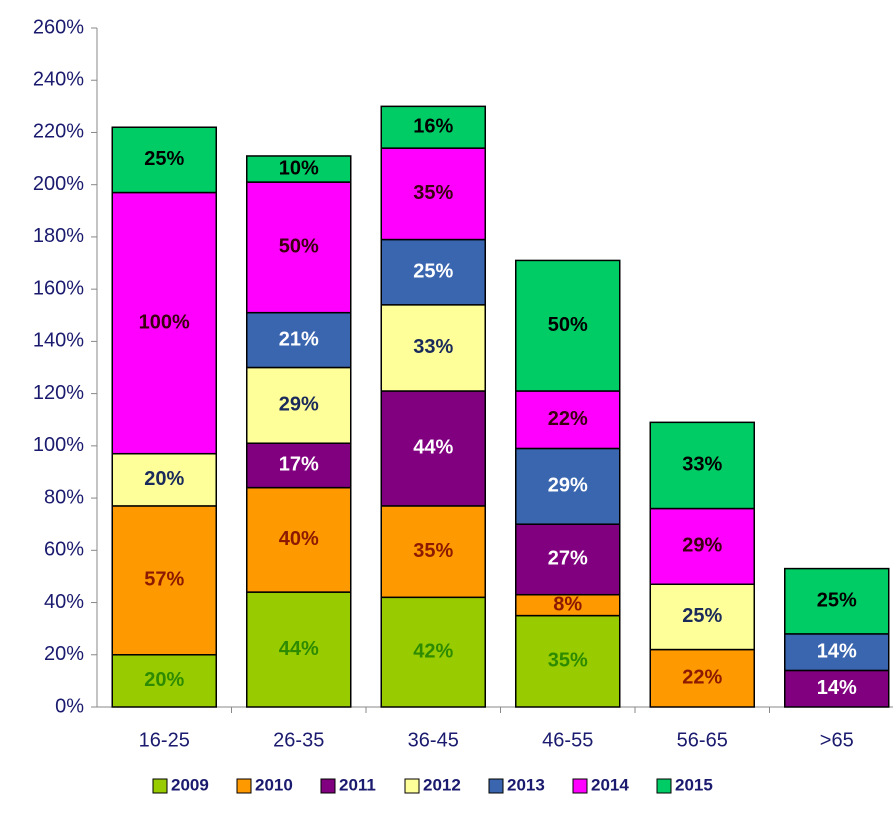 This screenshot has width=894, height=824. Describe the element at coordinates (58, 132) in the screenshot. I see `y-tick-label: 220%` at that location.